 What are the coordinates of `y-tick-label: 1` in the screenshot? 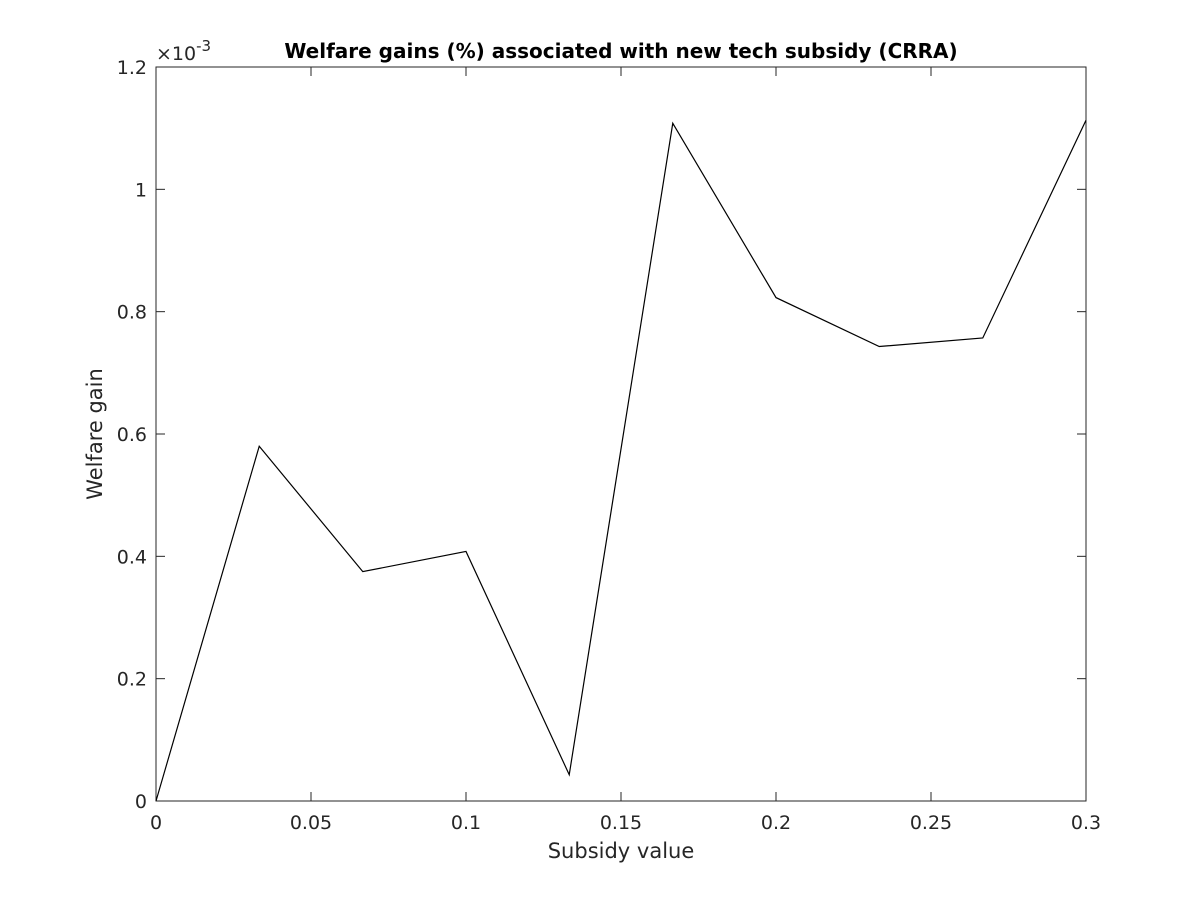 It's located at (141, 190).